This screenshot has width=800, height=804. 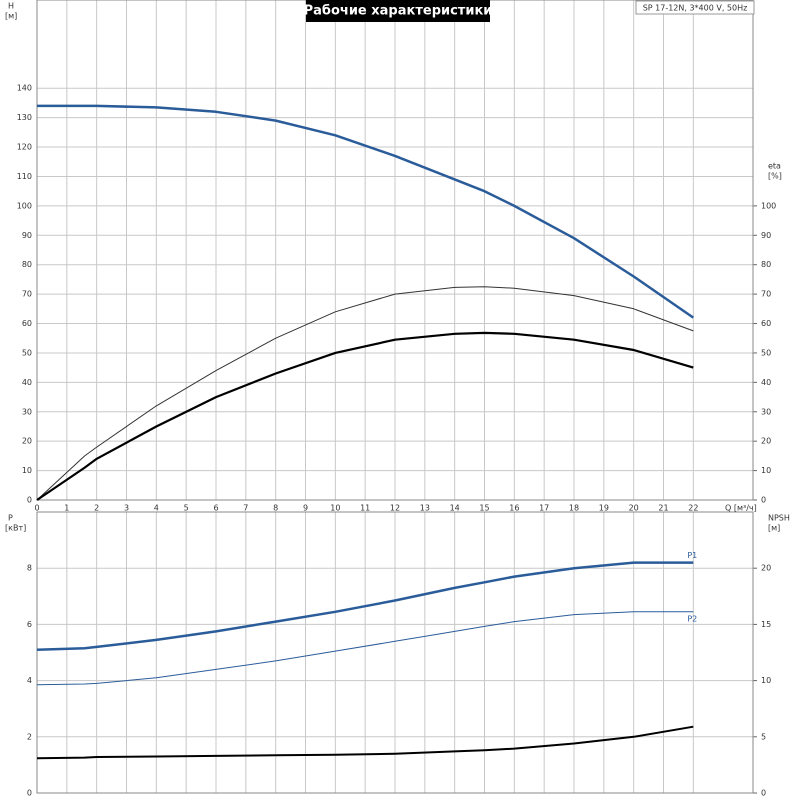 I want to click on x-tick-label: 1, so click(x=66, y=508).